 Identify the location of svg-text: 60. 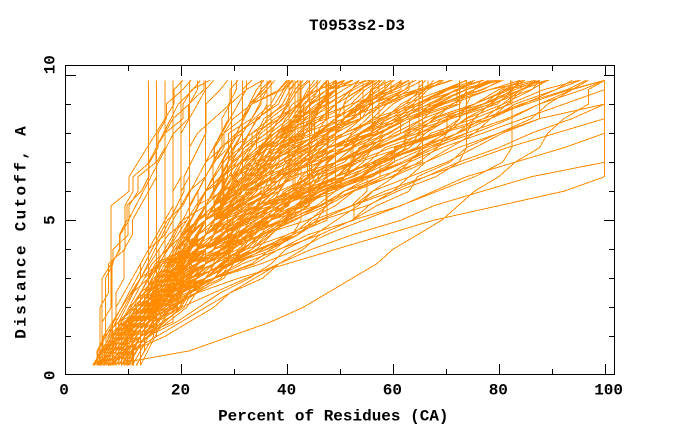
(392, 391).